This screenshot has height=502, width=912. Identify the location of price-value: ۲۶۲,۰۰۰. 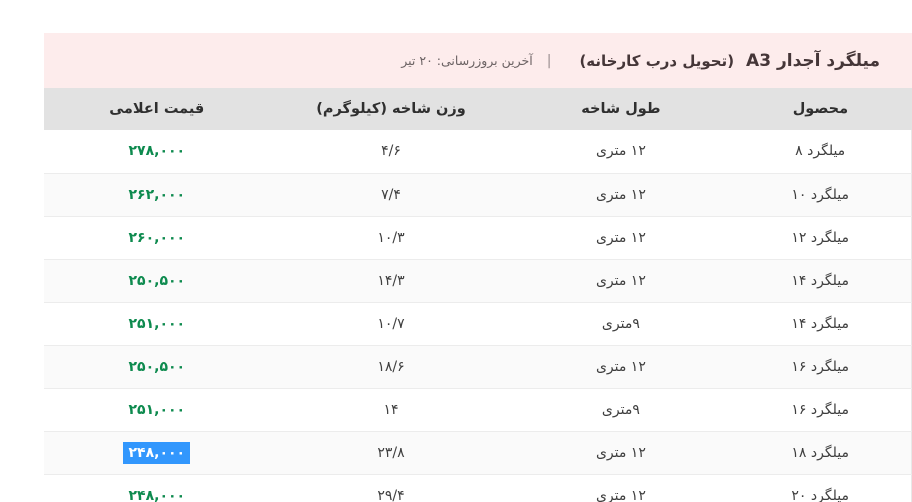
(157, 194).